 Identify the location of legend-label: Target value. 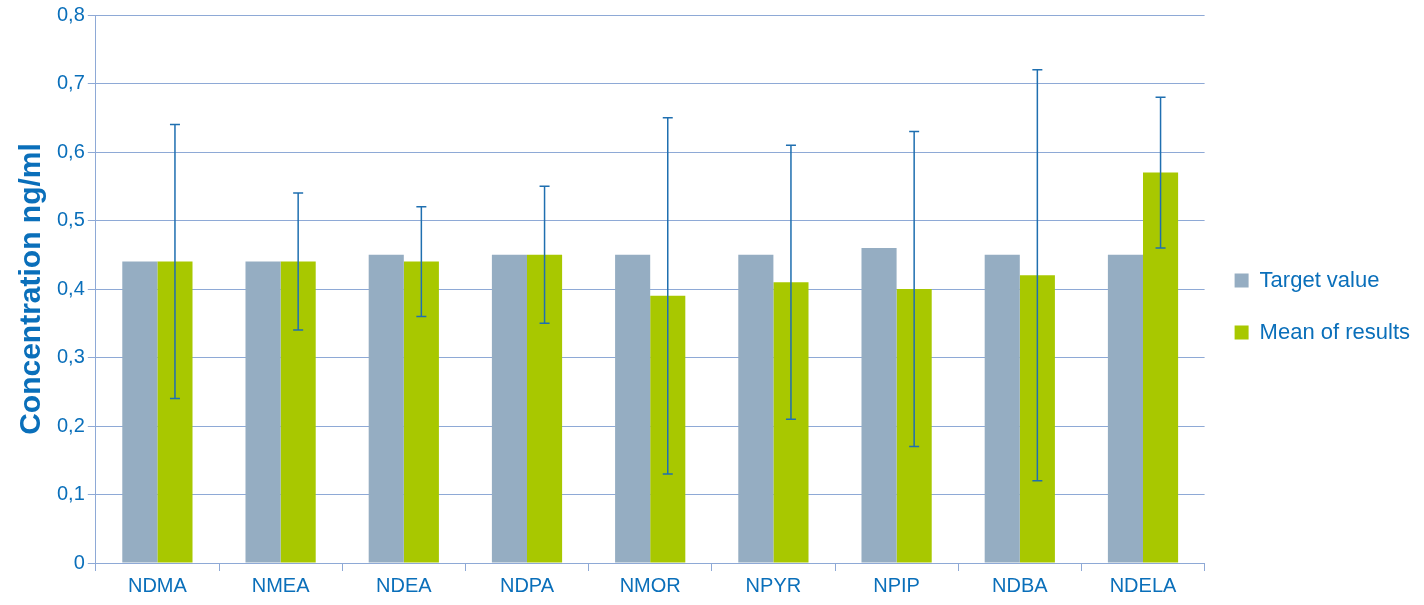
(1319, 279).